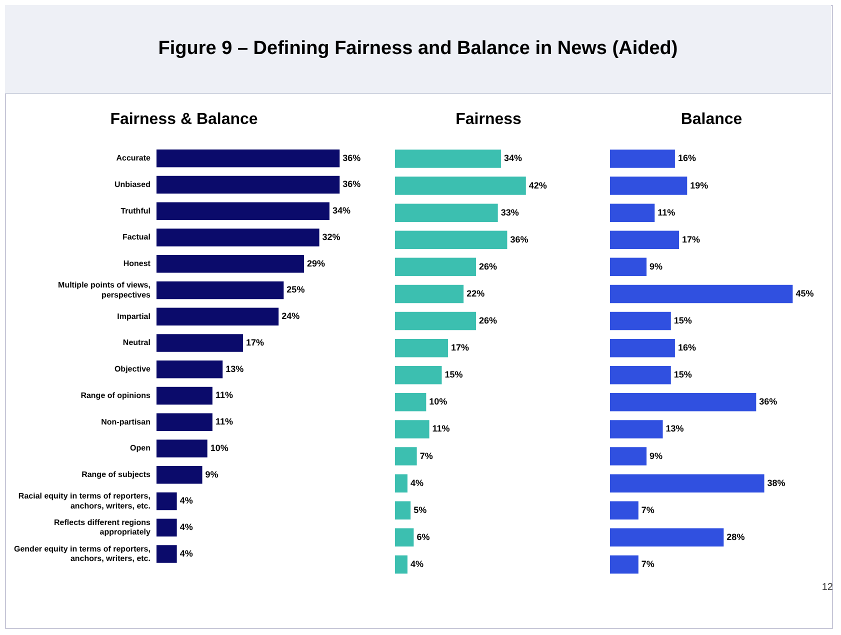 The height and width of the screenshot is (635, 841). I want to click on data-label: 6%, so click(423, 537).